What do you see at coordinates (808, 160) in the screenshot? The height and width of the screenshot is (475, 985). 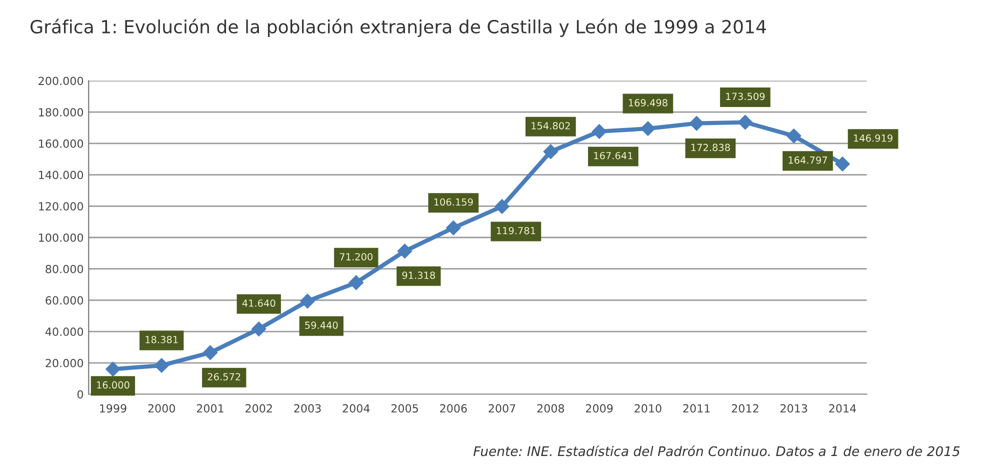 I see `data-label: 164.797` at bounding box center [808, 160].